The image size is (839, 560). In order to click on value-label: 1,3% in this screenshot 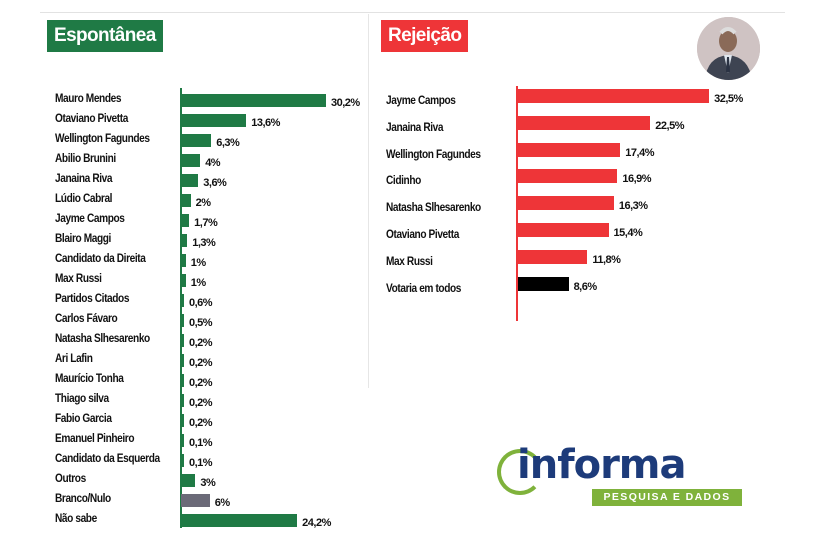, I will do `click(204, 243)`.